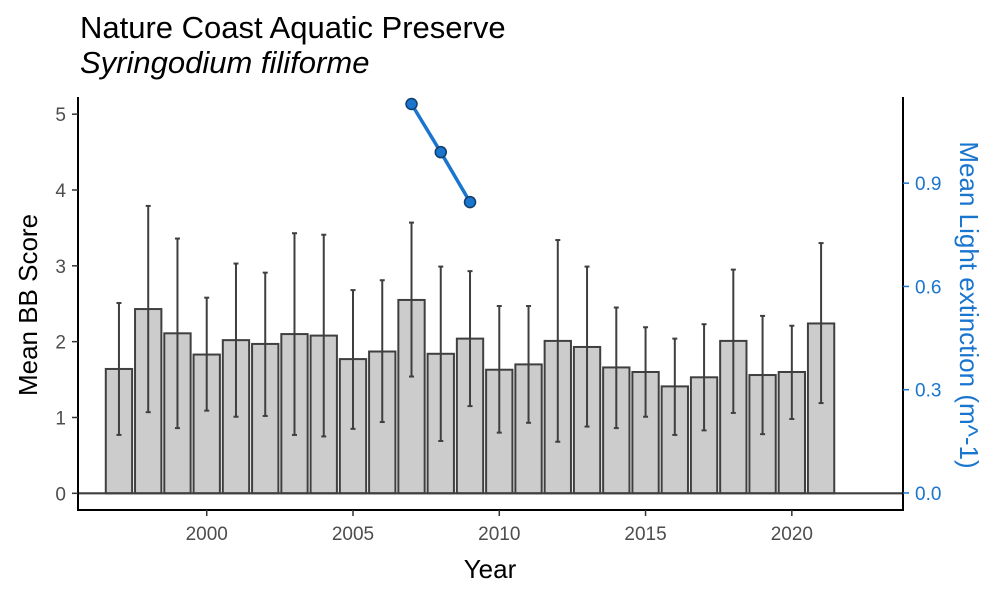 The width and height of the screenshot is (1000, 600). Describe the element at coordinates (60, 343) in the screenshot. I see `y-tick-label-2: 2` at that location.